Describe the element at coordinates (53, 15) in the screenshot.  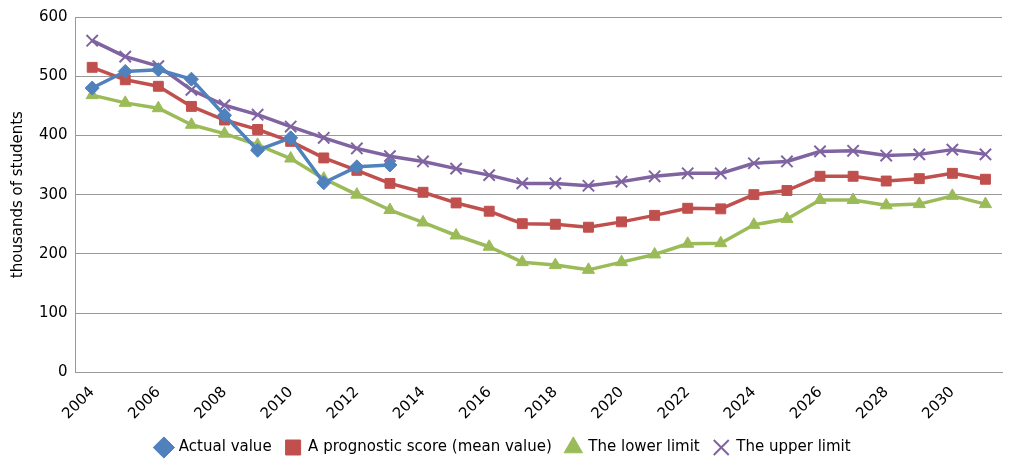
I see `y-tick-label: 600` at that location.